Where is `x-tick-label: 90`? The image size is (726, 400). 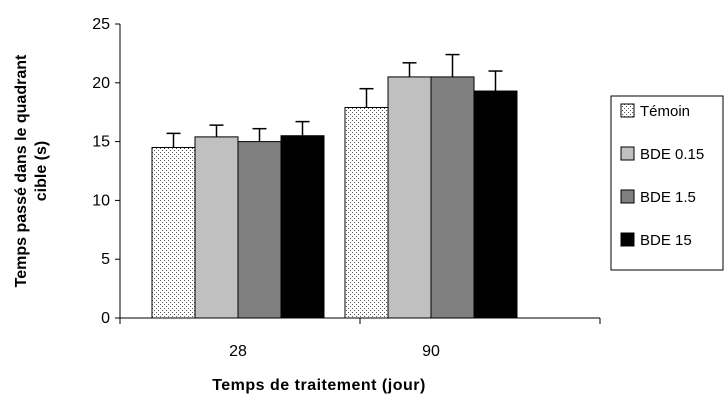
x-tick-label: 90 is located at coordinates (431, 351).